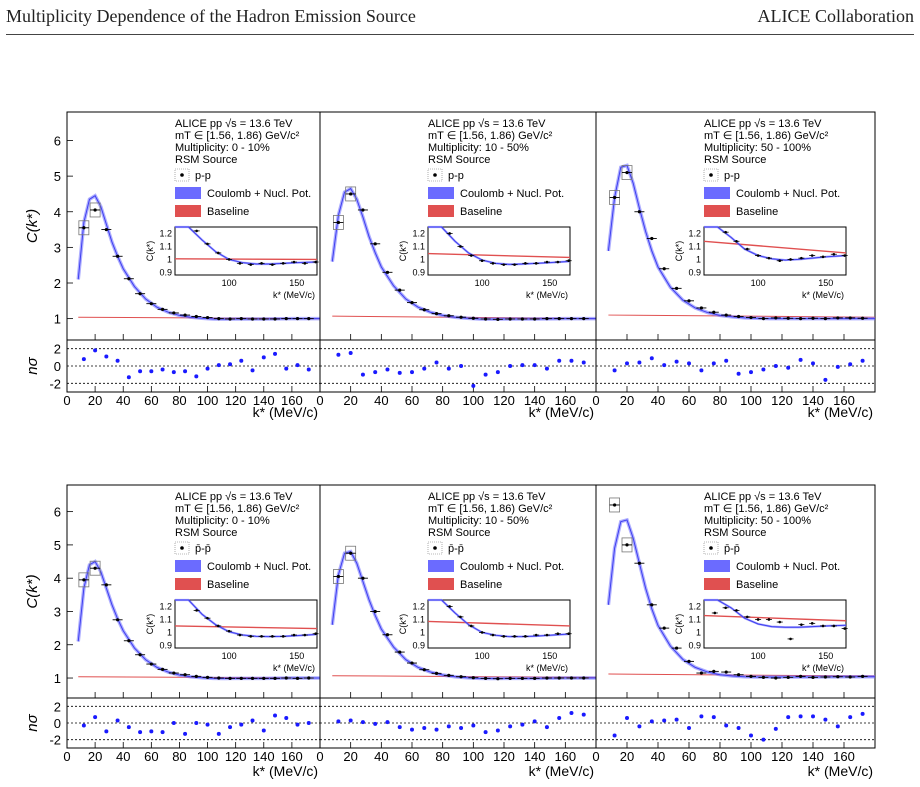  Describe the element at coordinates (57, 545) in the screenshot. I see `y-tick-label: 5` at that location.